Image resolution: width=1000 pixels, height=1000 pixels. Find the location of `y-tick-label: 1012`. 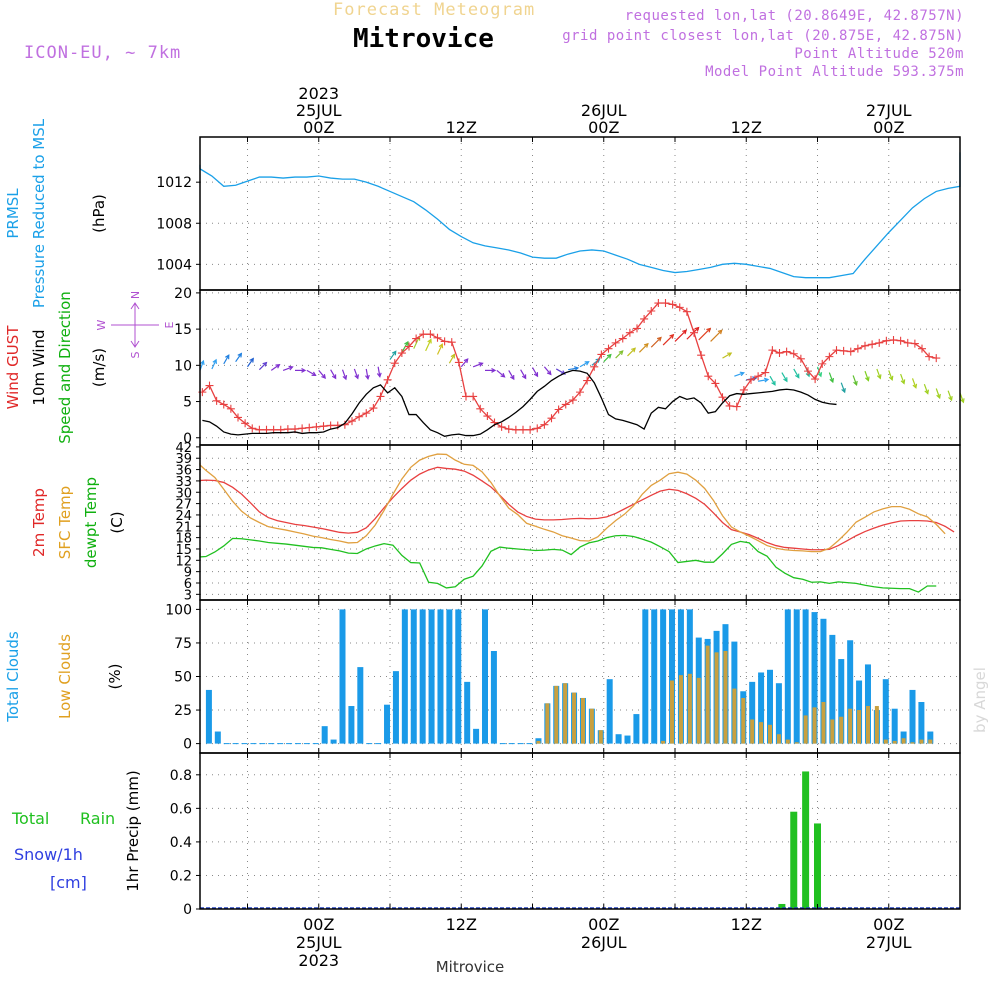

y-tick-label: 1012 is located at coordinates (174, 183).